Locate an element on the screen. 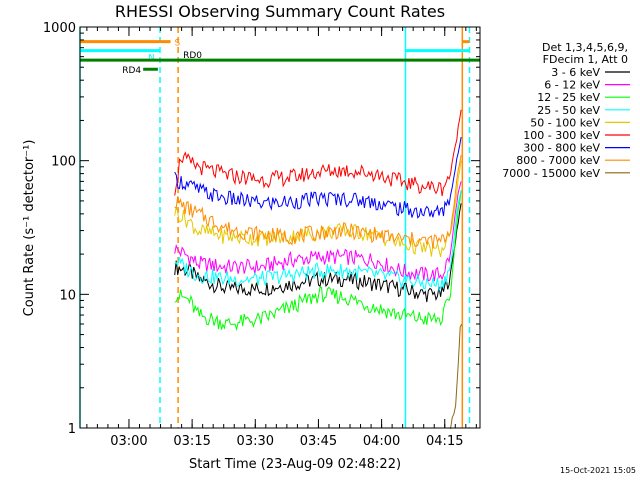 This screenshot has width=640, height=480. x-tick-label: 03:15 is located at coordinates (191, 441).